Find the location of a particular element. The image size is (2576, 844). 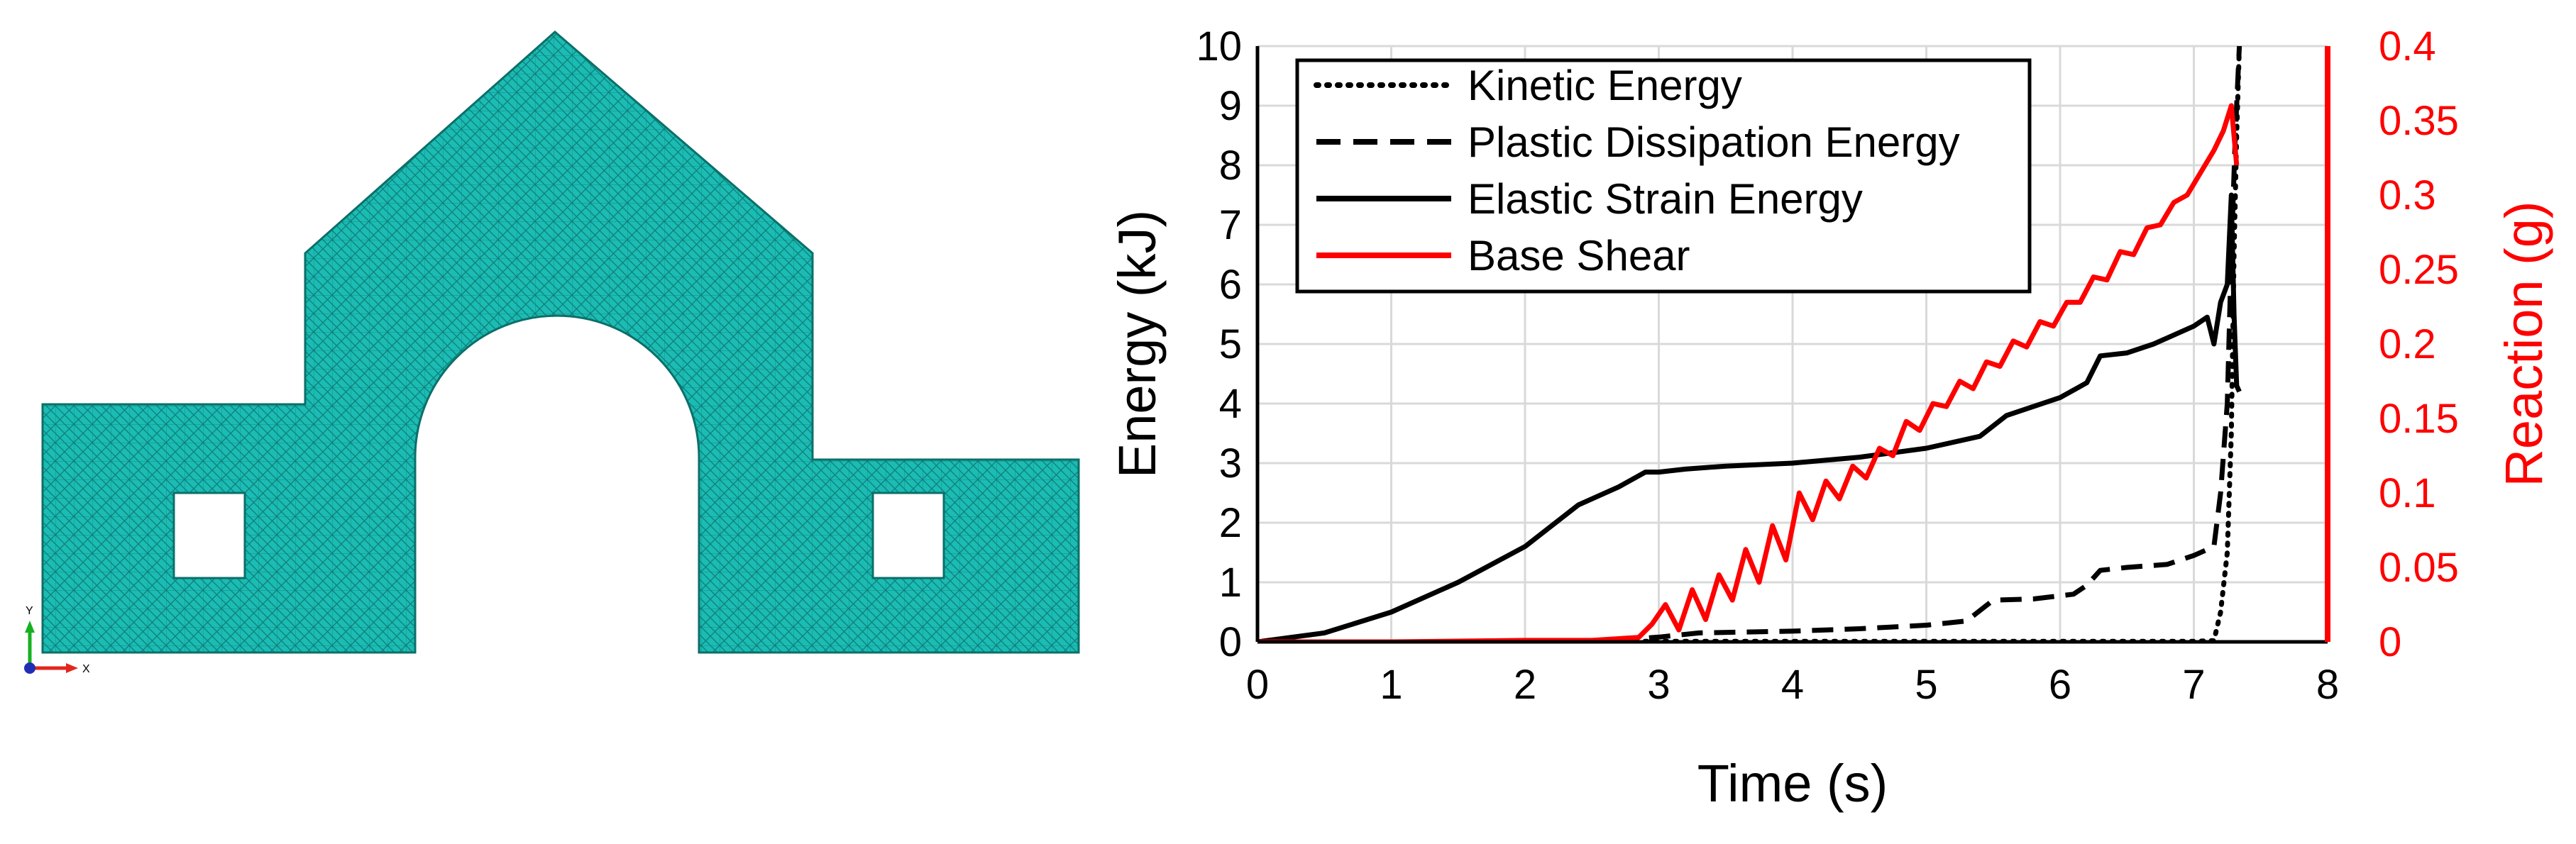

y2-tick-label-8: 0.4 is located at coordinates (2407, 47).